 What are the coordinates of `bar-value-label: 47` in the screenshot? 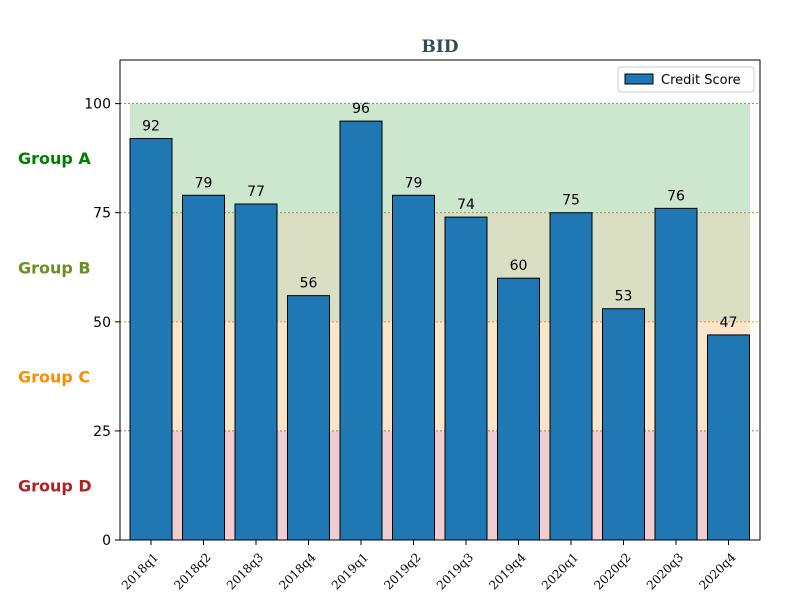 It's located at (729, 323).